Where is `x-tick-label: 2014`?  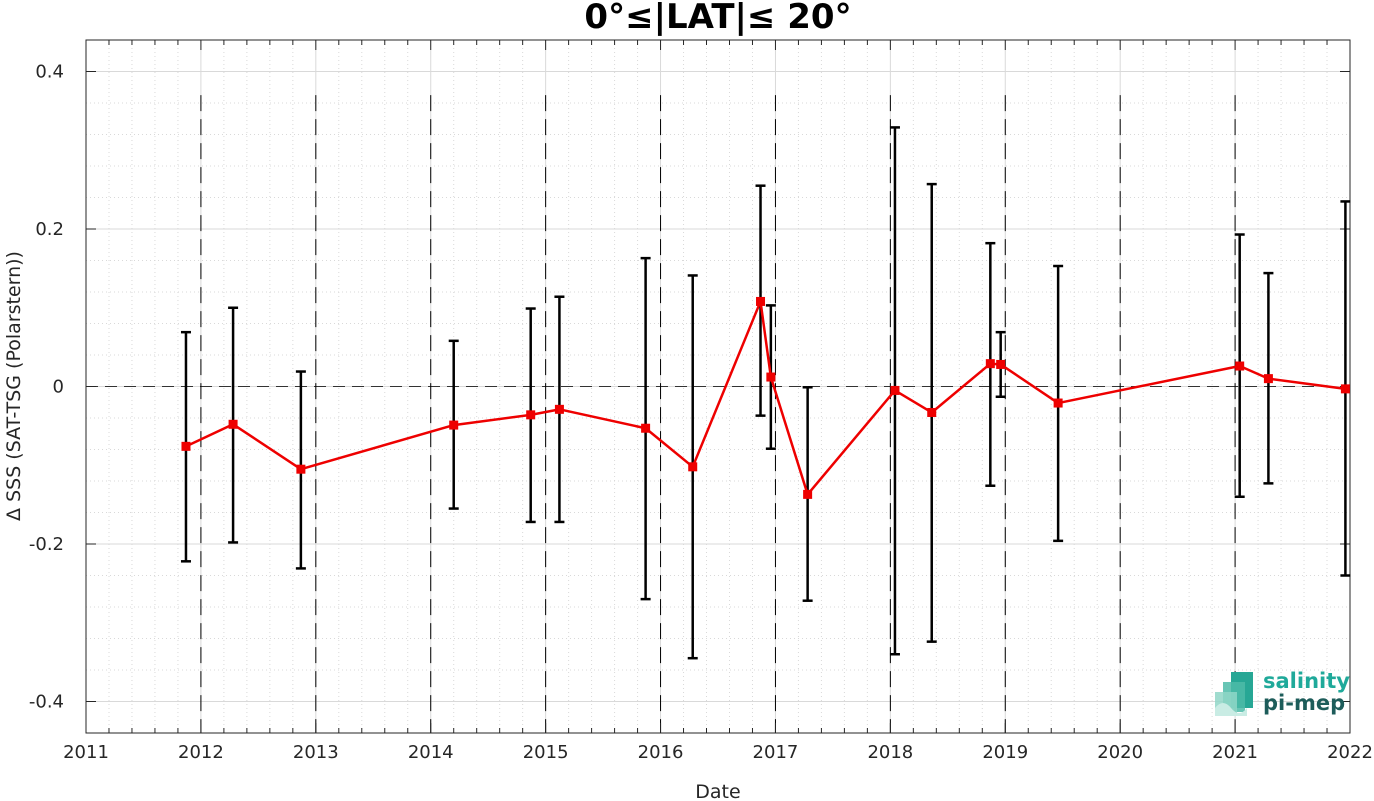 x-tick-label: 2014 is located at coordinates (431, 752).